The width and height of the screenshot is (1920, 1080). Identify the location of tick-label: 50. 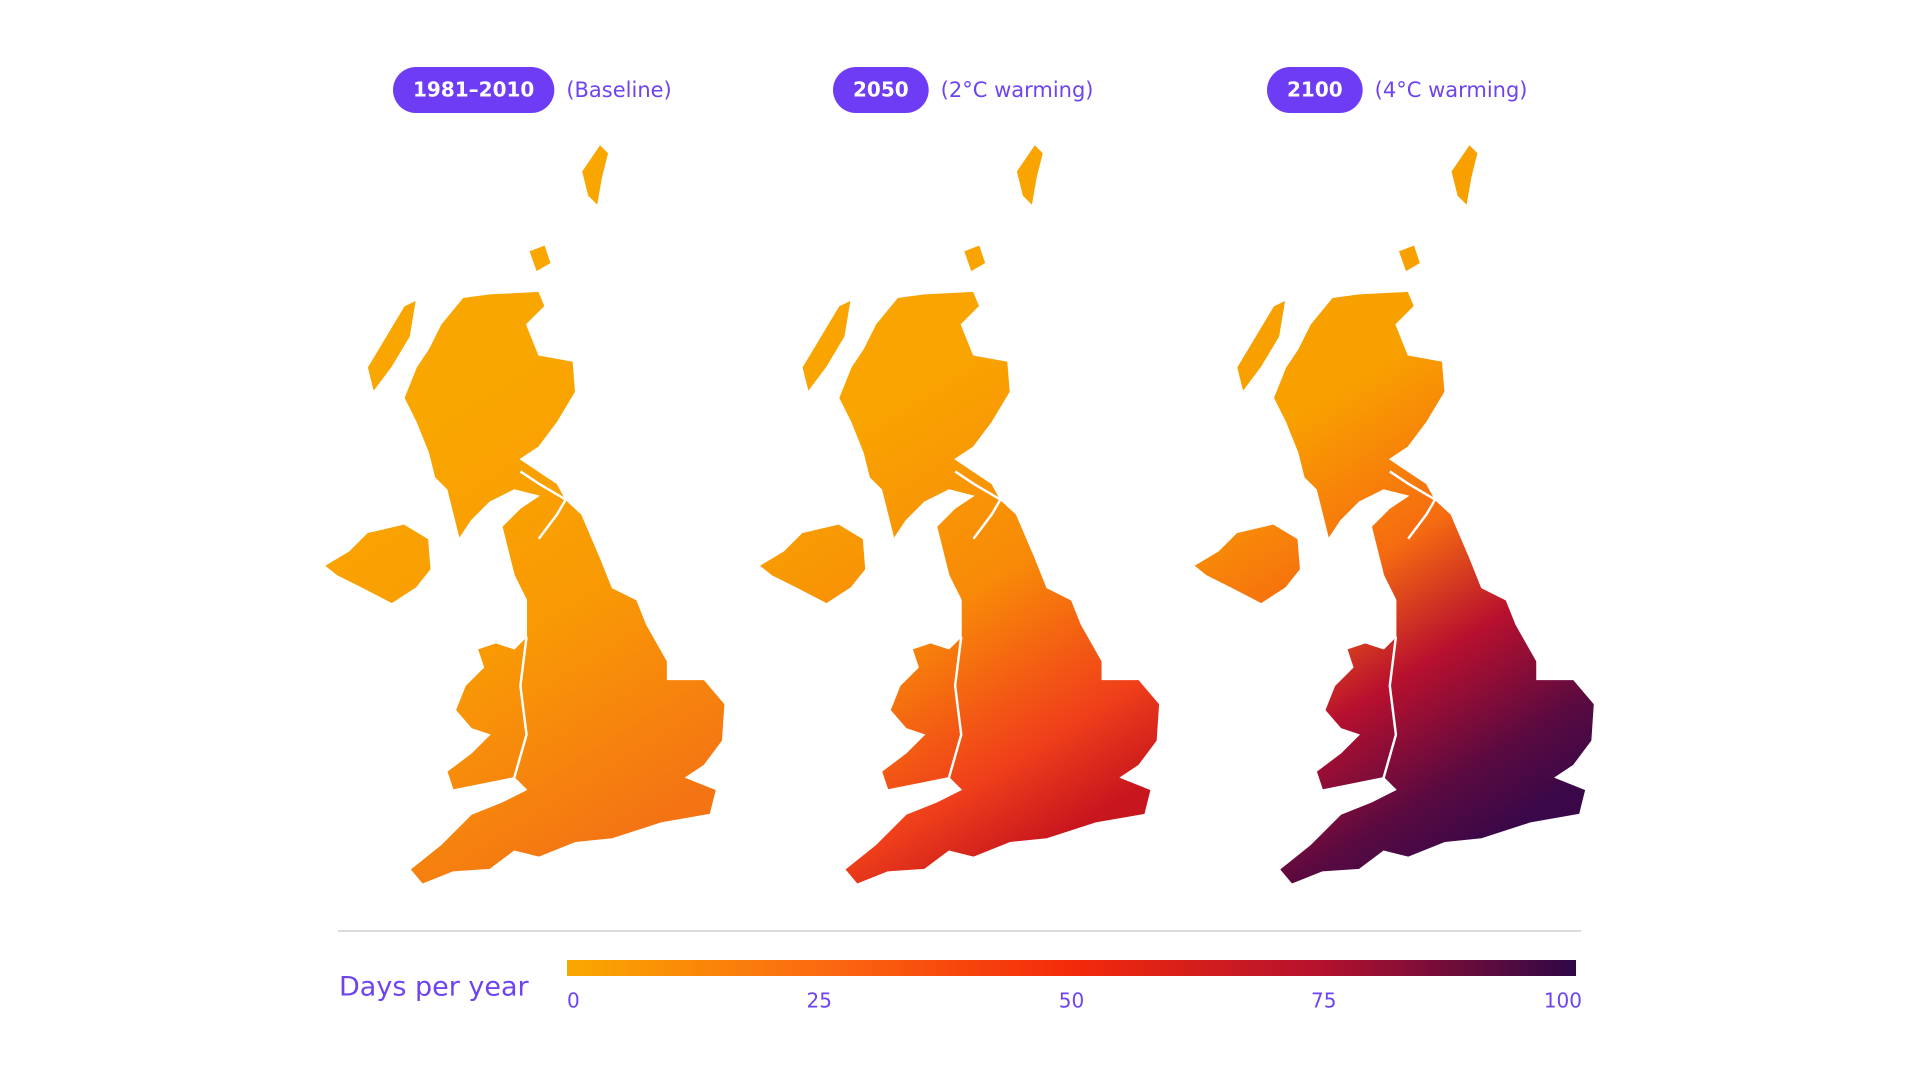
(1071, 1001).